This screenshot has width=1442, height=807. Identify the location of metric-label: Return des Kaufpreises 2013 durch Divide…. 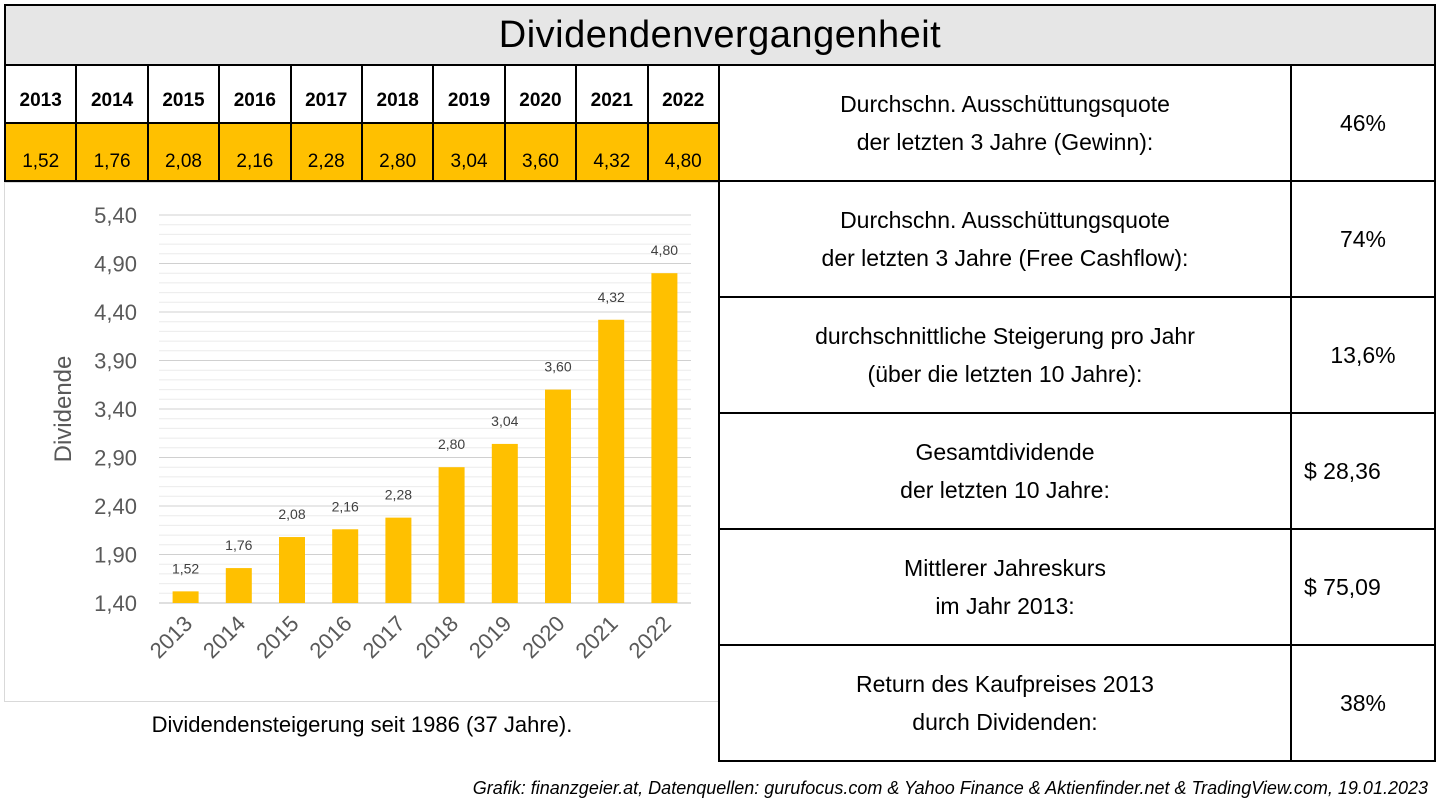
(1005, 703).